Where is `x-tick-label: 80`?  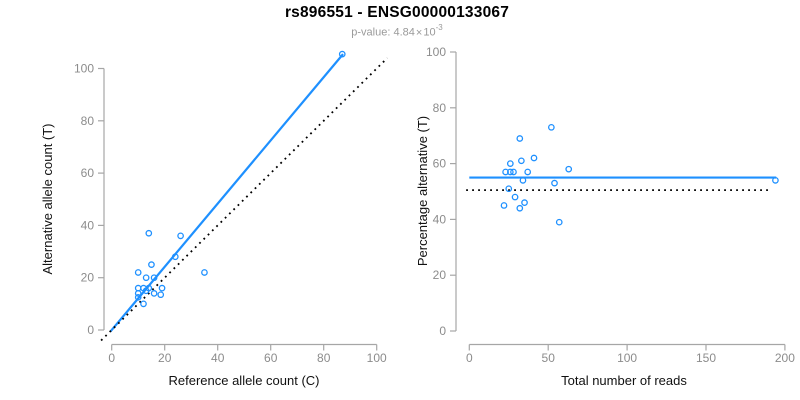
x-tick-label: 80 is located at coordinates (324, 358).